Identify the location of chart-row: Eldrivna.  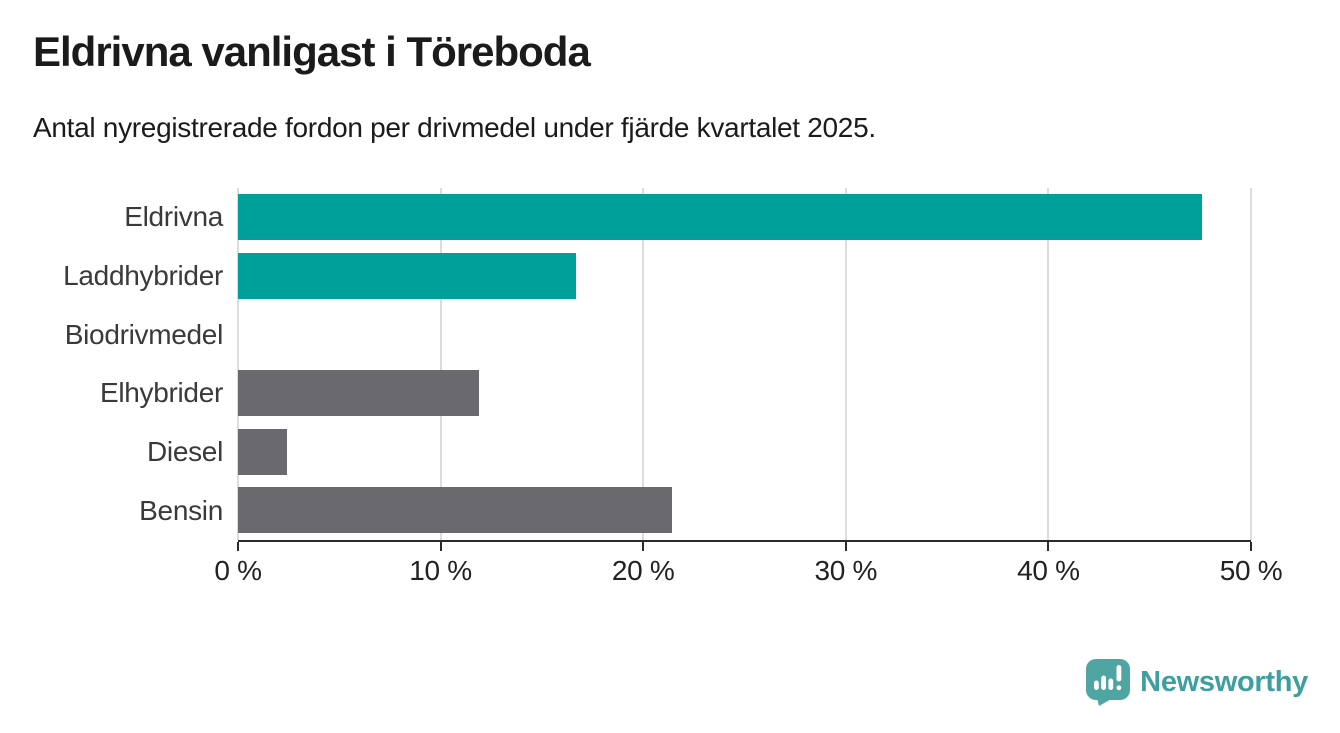
(687, 217).